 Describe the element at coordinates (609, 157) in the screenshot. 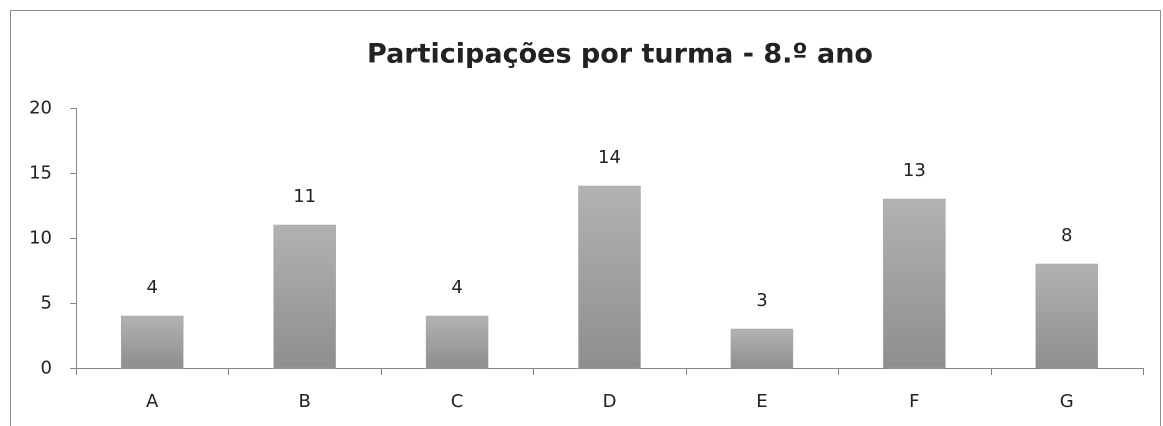

I see `data-label: 14` at that location.